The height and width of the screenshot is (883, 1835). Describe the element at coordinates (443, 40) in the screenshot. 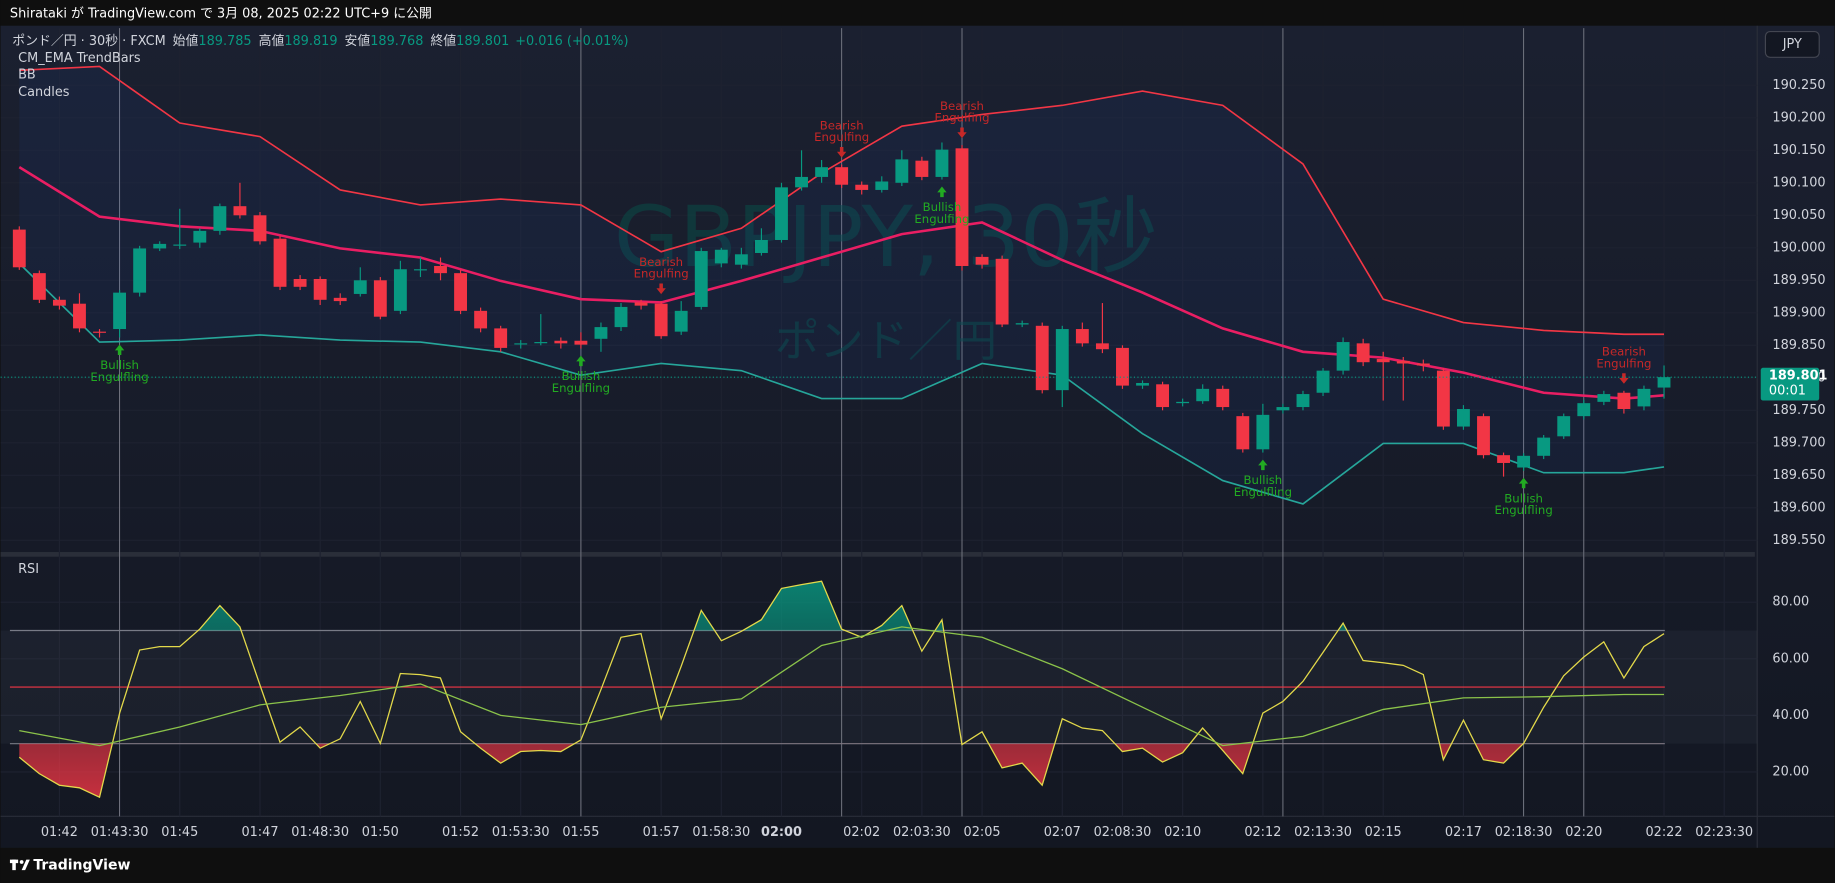

I see `ohlc-label: 終値` at that location.